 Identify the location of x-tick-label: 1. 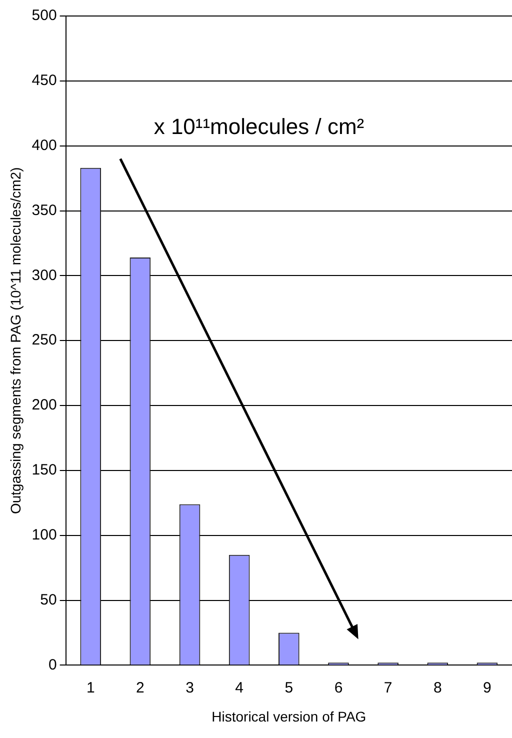
(90, 687).